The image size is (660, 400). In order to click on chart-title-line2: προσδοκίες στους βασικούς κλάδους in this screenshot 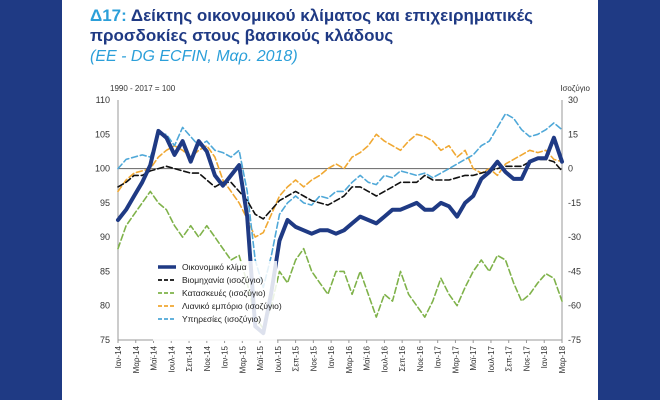, I will do `click(242, 35)`.